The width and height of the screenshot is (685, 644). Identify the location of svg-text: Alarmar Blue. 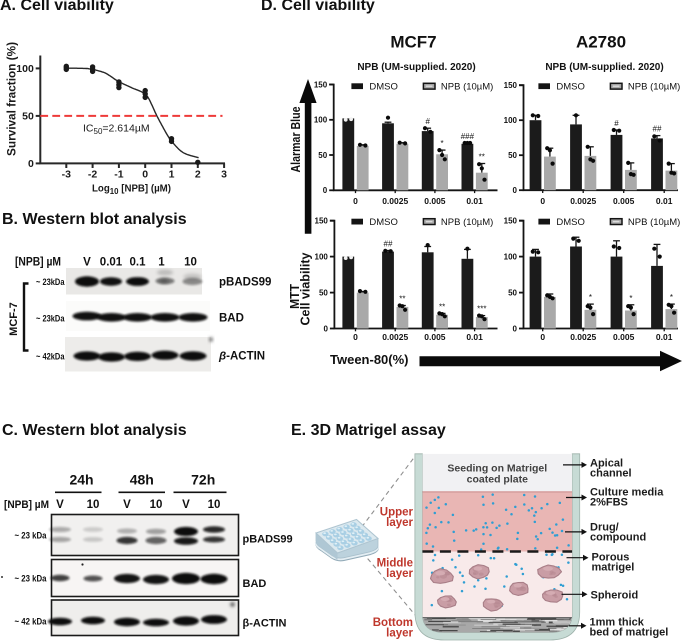
(296, 139).